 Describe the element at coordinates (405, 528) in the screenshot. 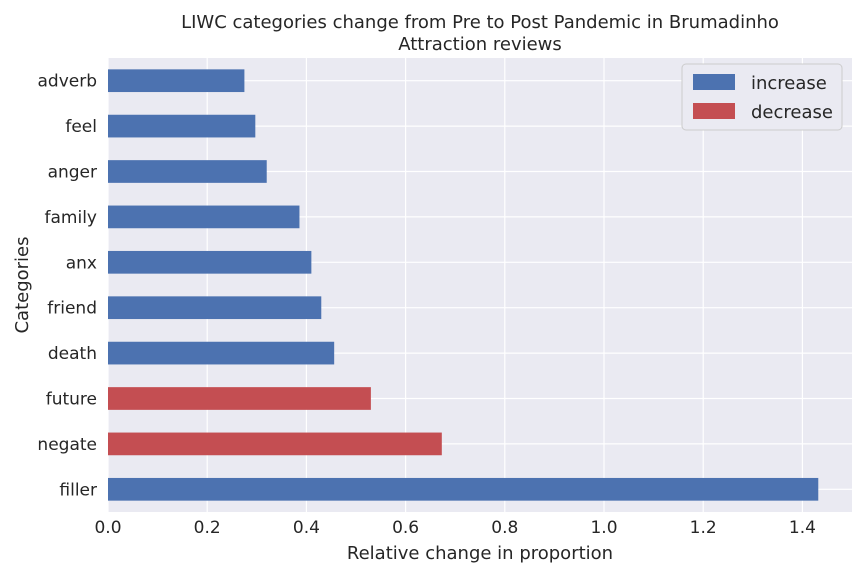

I see `x-tick-label: 0.6` at that location.